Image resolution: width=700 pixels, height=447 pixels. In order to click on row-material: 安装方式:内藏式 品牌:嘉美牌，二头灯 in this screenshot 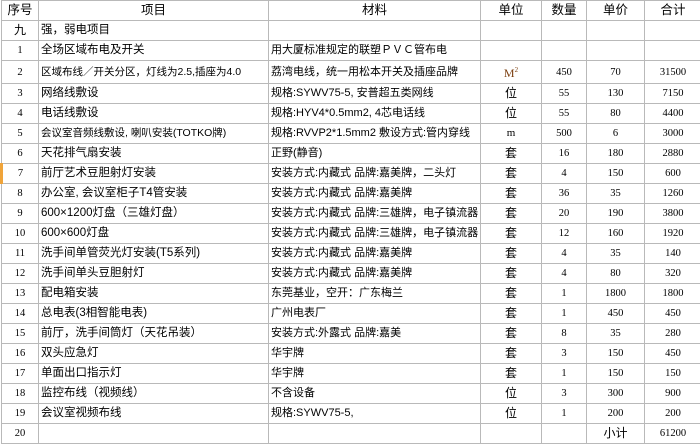, I will do `click(374, 173)`.